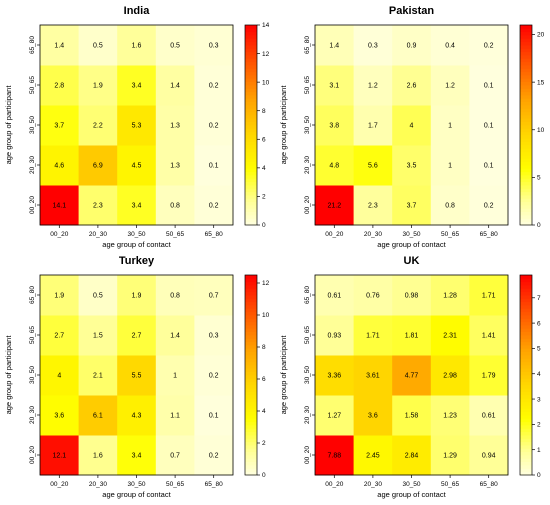 The width and height of the screenshot is (550, 505). What do you see at coordinates (98, 376) in the screenshot?
I see `cell-value-label: 2.1` at bounding box center [98, 376].